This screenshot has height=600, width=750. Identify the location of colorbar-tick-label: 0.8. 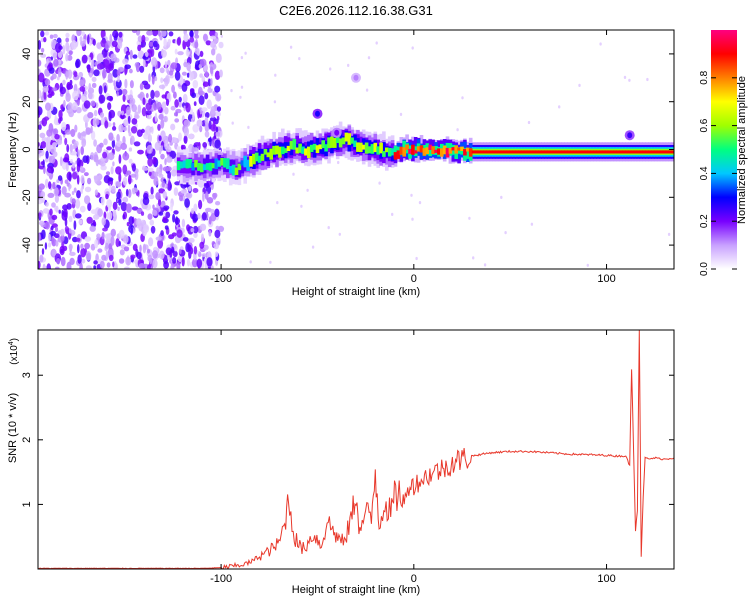
(704, 77).